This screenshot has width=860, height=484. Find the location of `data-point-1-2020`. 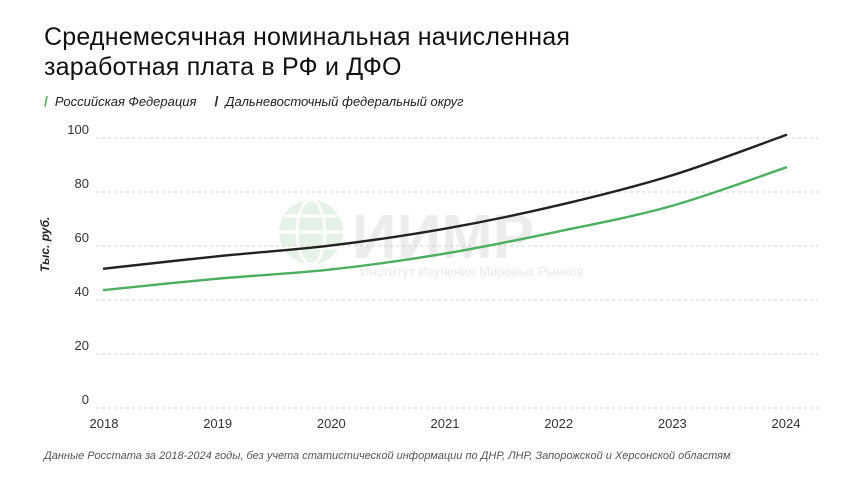

data-point-1-2020 is located at coordinates (331, 245).